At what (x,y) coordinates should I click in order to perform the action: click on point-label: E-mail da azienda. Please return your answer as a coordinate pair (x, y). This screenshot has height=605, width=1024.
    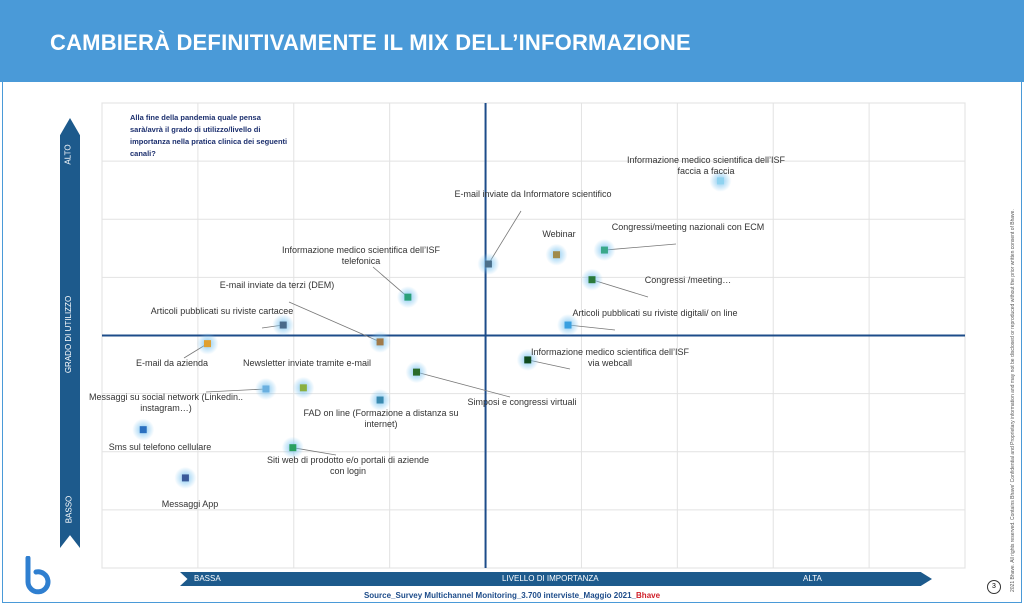
    Looking at the image, I should click on (172, 363).